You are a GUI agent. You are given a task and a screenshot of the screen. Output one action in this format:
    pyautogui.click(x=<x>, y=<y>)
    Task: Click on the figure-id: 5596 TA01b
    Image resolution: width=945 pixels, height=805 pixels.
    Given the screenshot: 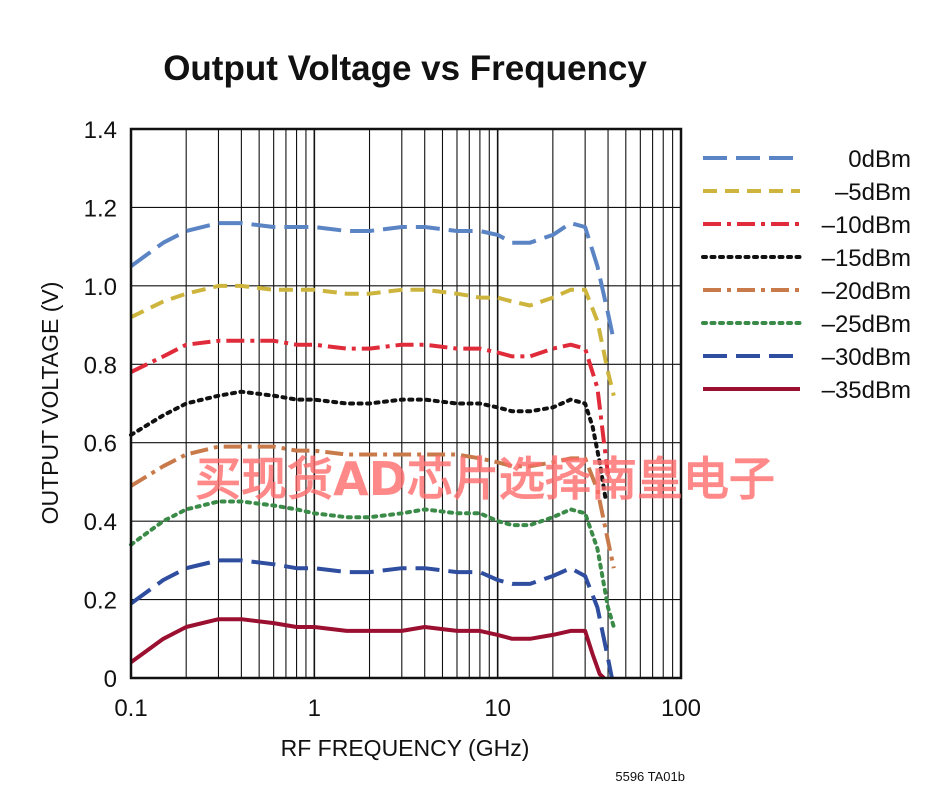 What is the action you would take?
    pyautogui.click(x=650, y=776)
    